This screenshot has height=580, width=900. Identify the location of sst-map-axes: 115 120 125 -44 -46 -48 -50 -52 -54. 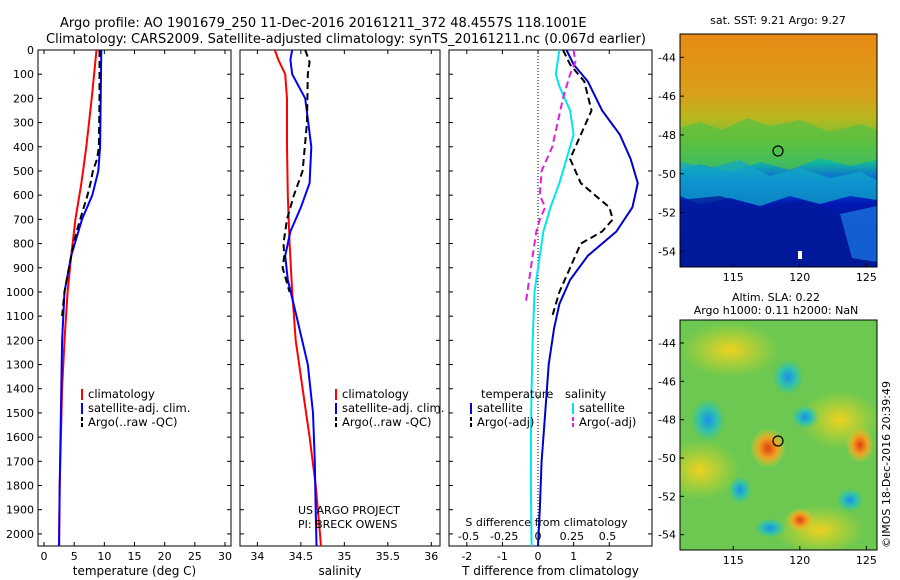
(767, 167).